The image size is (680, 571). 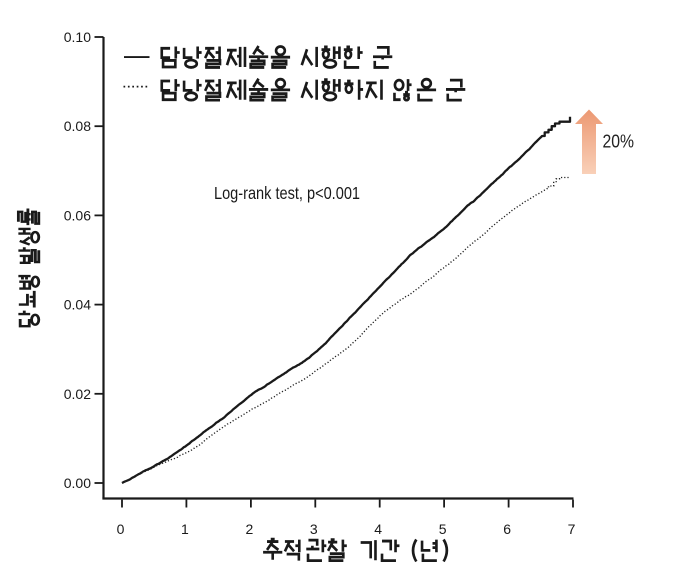 I want to click on svg-text: 0.00, so click(x=77, y=483).